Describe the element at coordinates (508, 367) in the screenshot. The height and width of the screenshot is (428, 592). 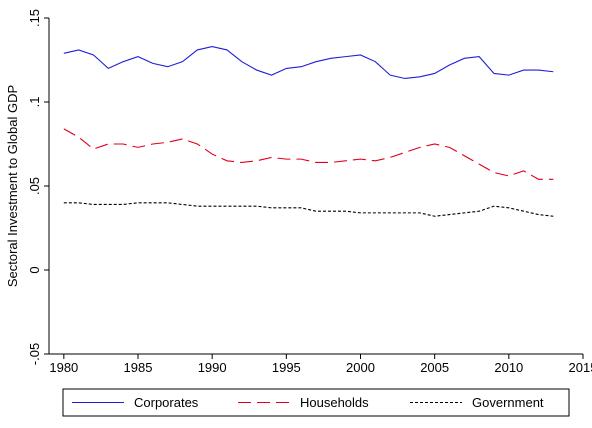
I see `x-tick-label: 2010` at that location.